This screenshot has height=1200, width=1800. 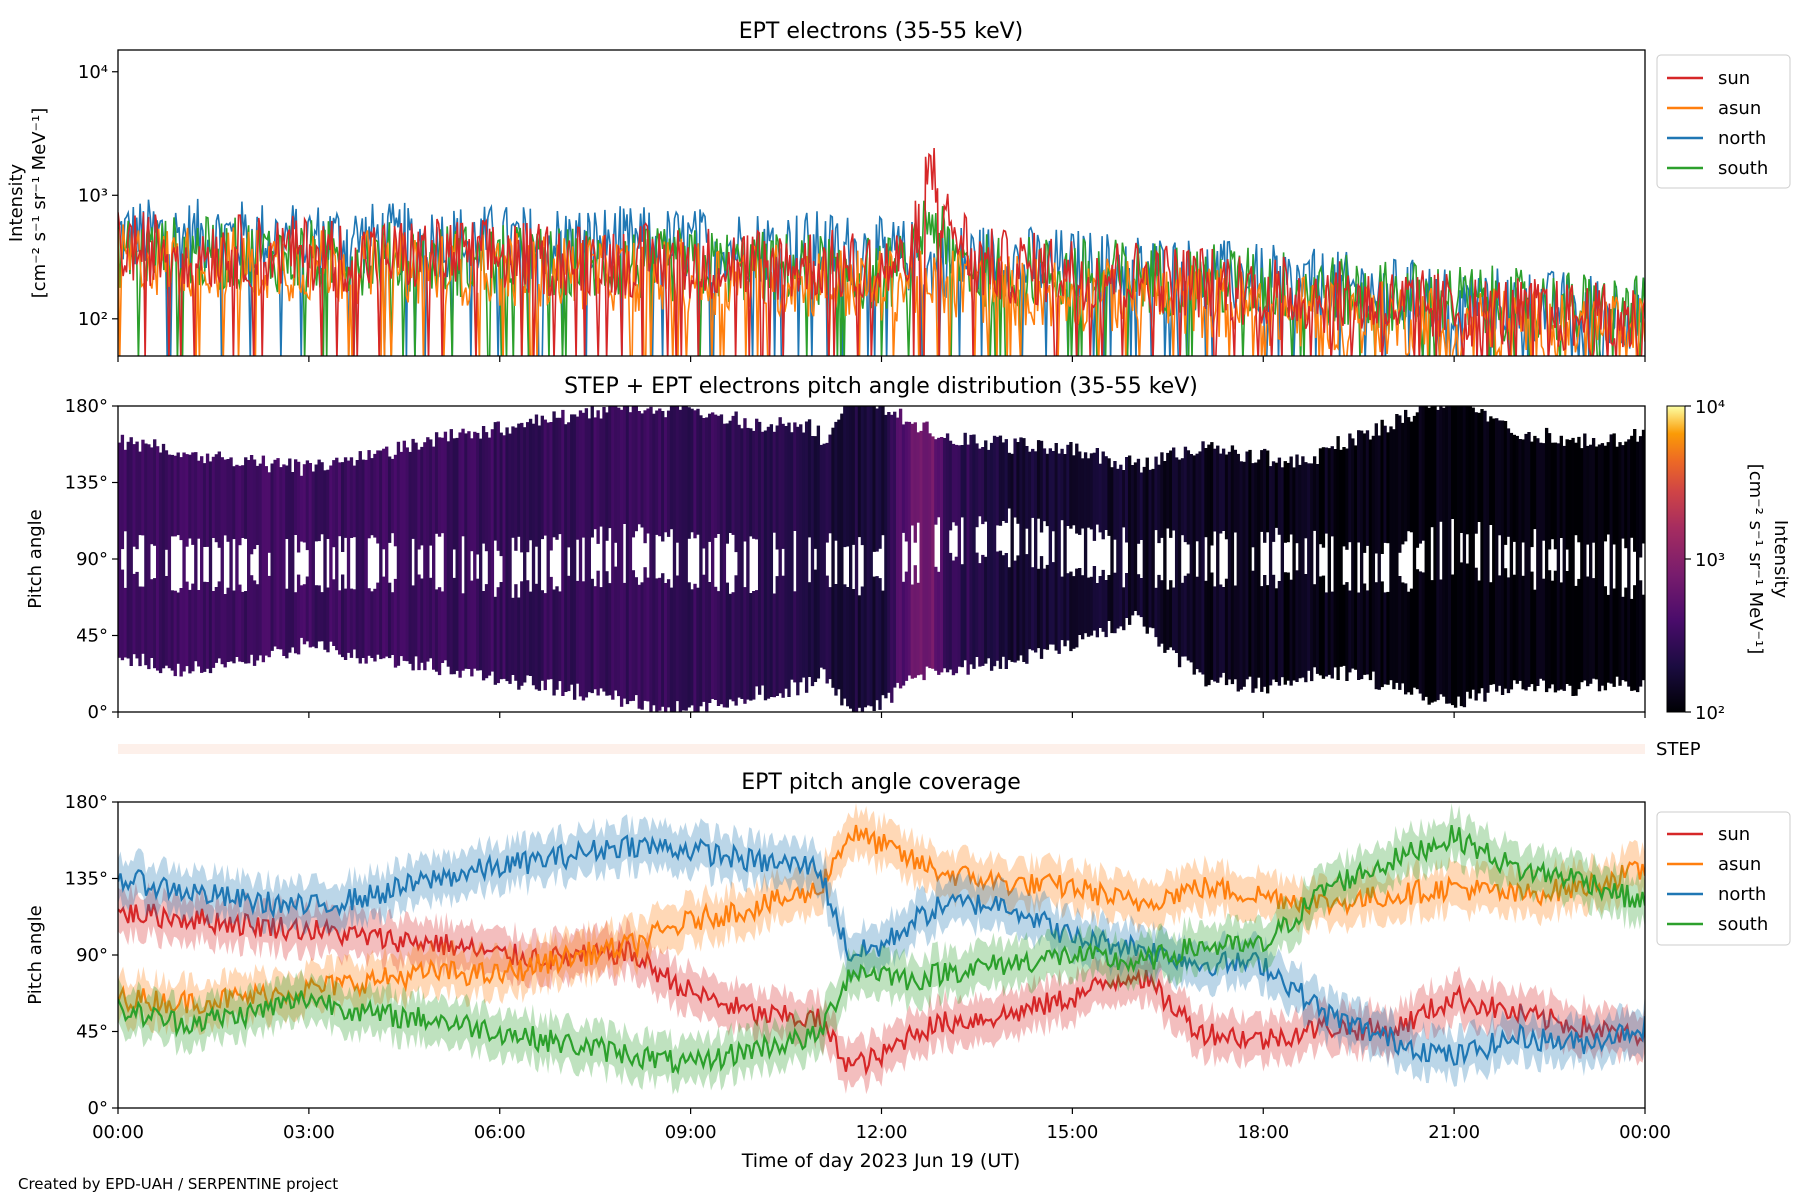 What do you see at coordinates (881, 782) in the screenshot?
I see `panel3-title: EPT pitch angle coverage` at bounding box center [881, 782].